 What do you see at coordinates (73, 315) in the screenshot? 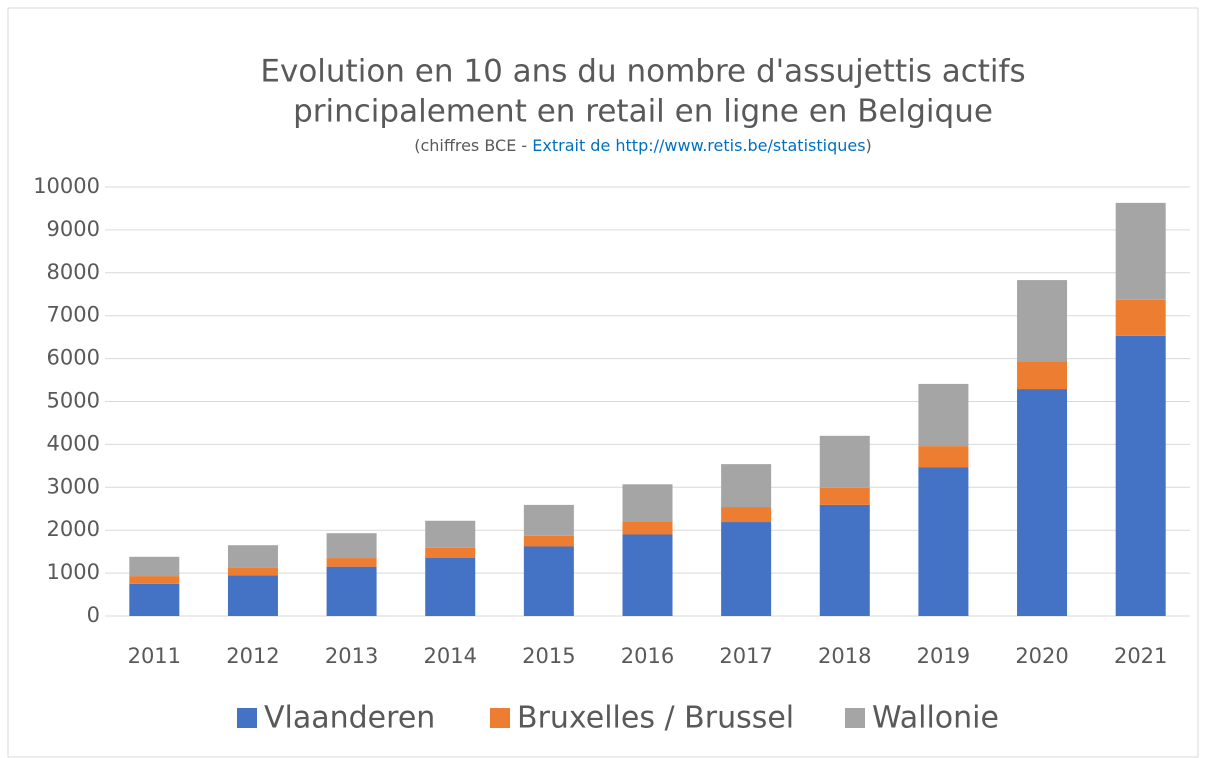
I see `y-tick-label: 7000` at bounding box center [73, 315].